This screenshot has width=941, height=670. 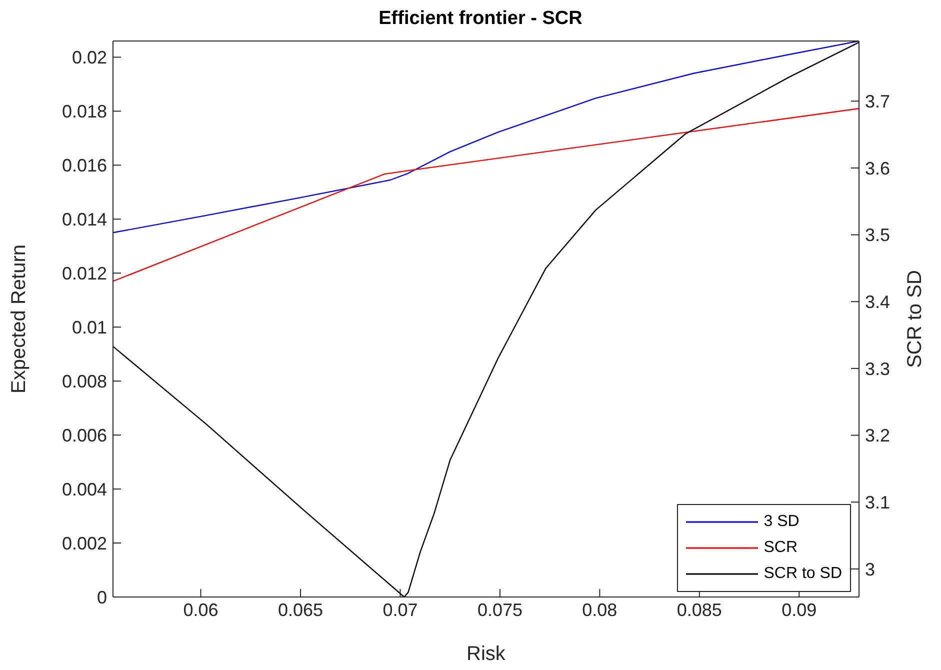 I want to click on y-tick-label: 0.008, so click(x=84, y=381).